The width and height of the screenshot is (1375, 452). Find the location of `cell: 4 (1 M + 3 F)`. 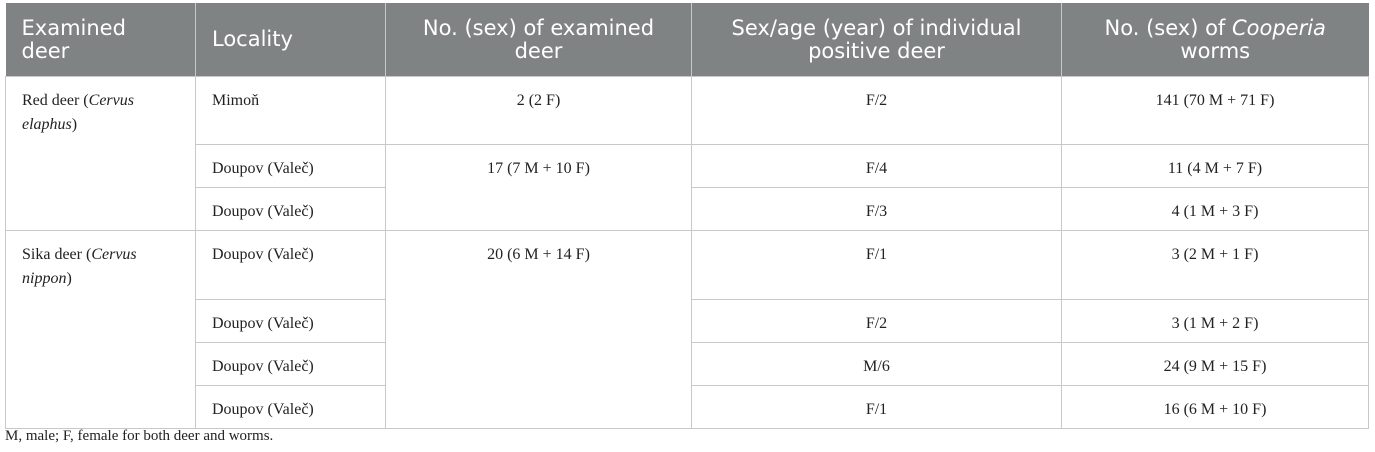

cell: 4 (1 M + 3 F) is located at coordinates (1215, 209).